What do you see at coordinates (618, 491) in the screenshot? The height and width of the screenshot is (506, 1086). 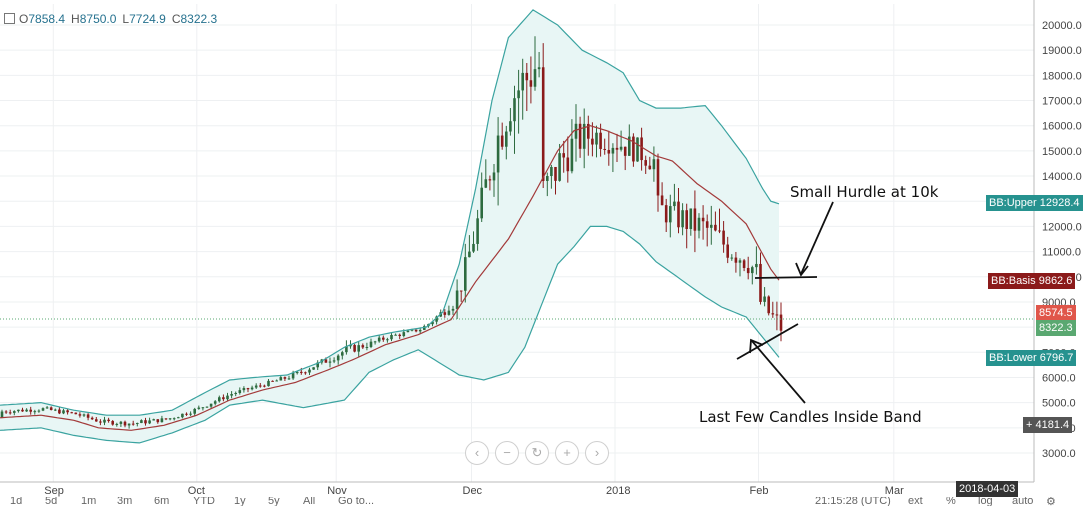 I see `x-tick-label: 2018` at bounding box center [618, 491].